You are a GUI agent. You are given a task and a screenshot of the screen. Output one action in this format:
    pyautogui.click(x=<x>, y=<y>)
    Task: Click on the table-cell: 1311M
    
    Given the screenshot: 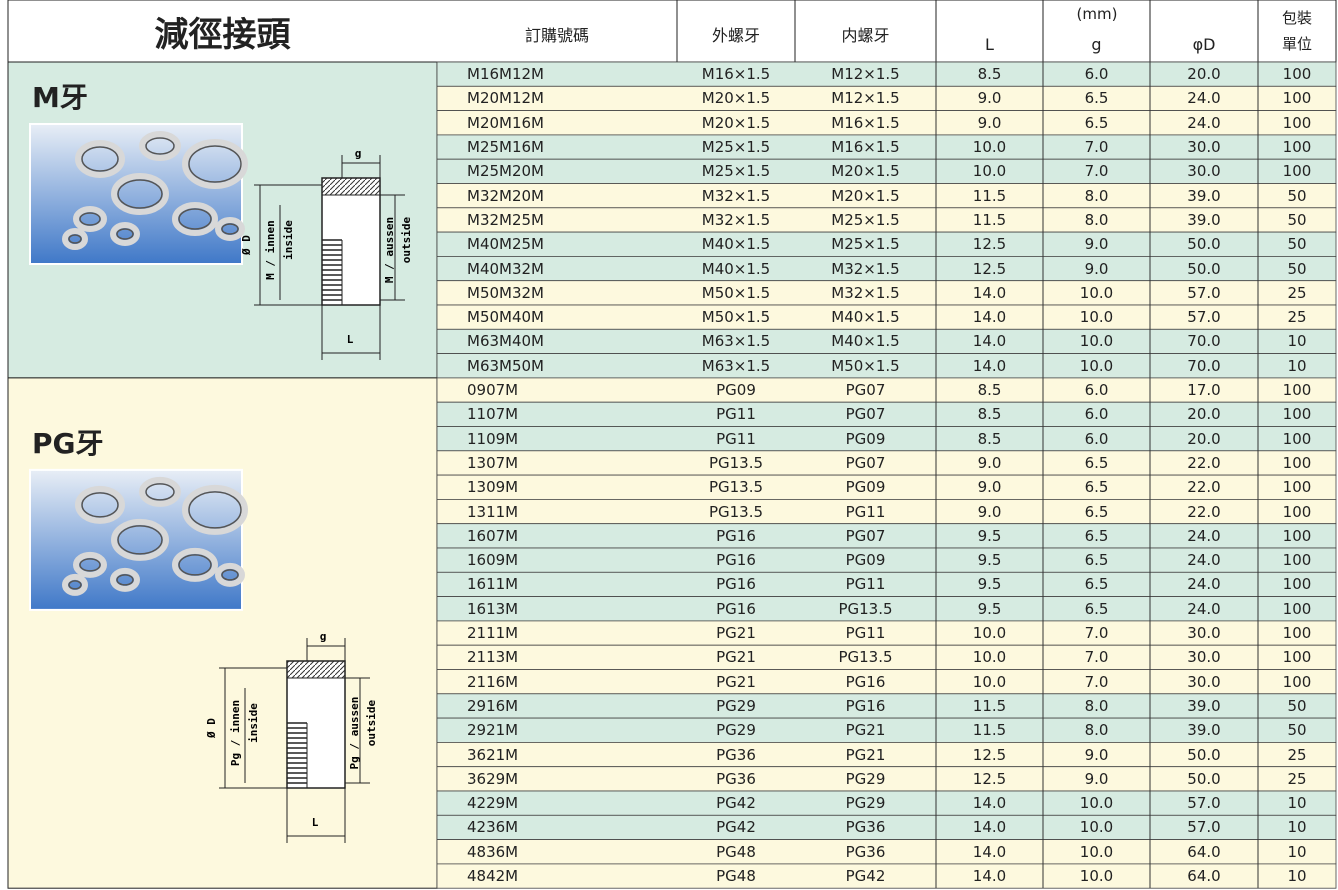 What is the action you would take?
    pyautogui.click(x=493, y=511)
    